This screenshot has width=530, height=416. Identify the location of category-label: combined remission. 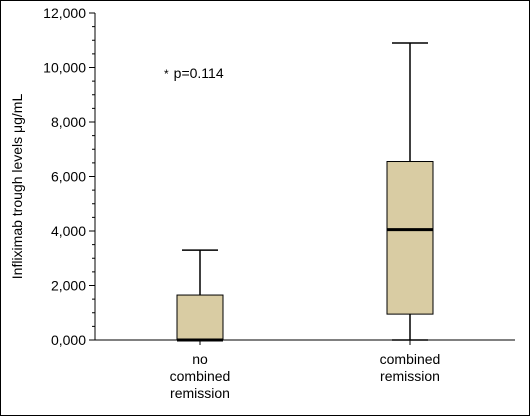
(410, 367).